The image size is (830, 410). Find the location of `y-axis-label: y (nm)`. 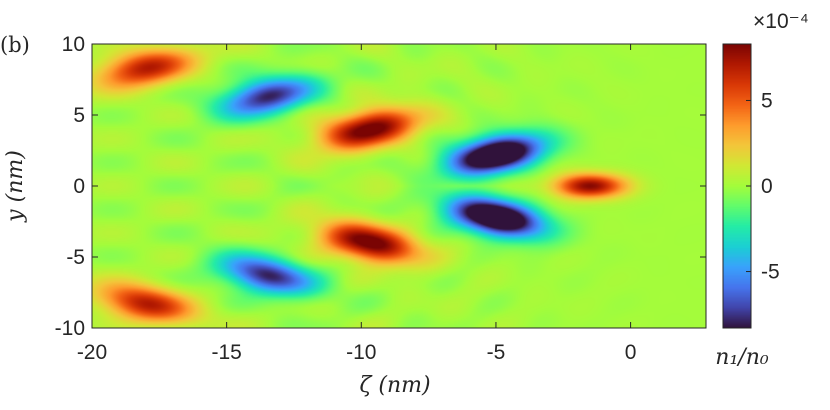

y-axis-label: y (nm) is located at coordinates (15, 186).